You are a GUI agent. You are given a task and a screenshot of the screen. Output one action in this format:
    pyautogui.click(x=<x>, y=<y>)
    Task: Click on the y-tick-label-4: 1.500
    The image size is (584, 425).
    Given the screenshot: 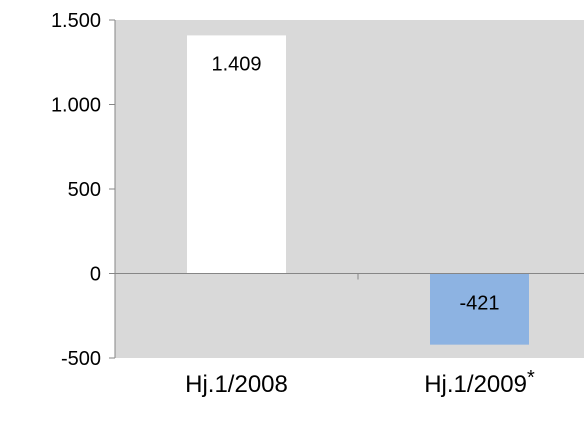 What is the action you would take?
    pyautogui.click(x=76, y=21)
    